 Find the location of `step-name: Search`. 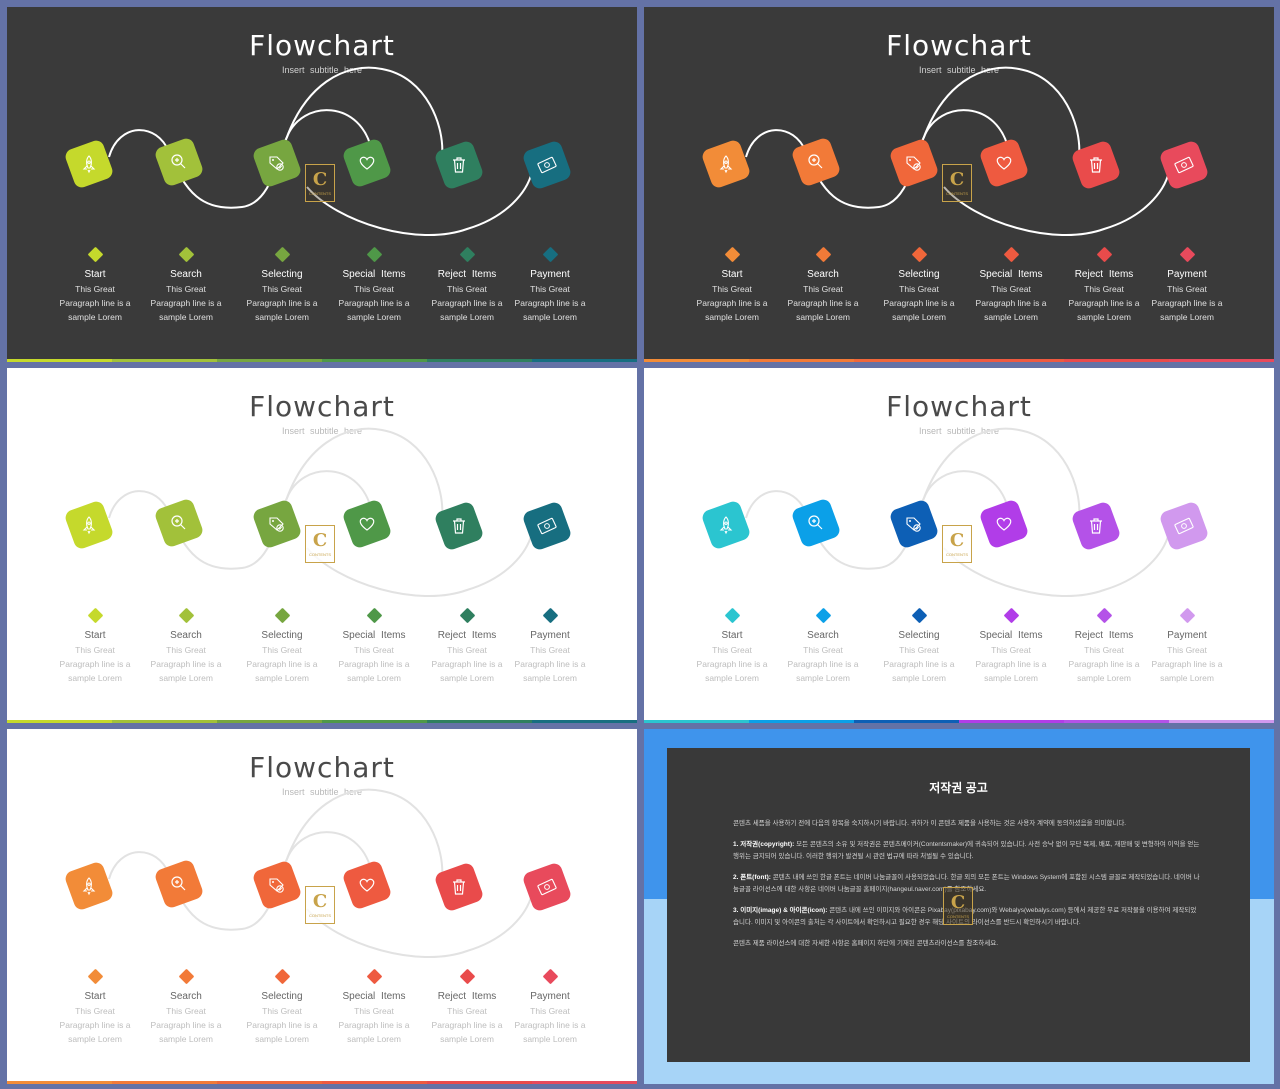

step-name: Search is located at coordinates (823, 274).